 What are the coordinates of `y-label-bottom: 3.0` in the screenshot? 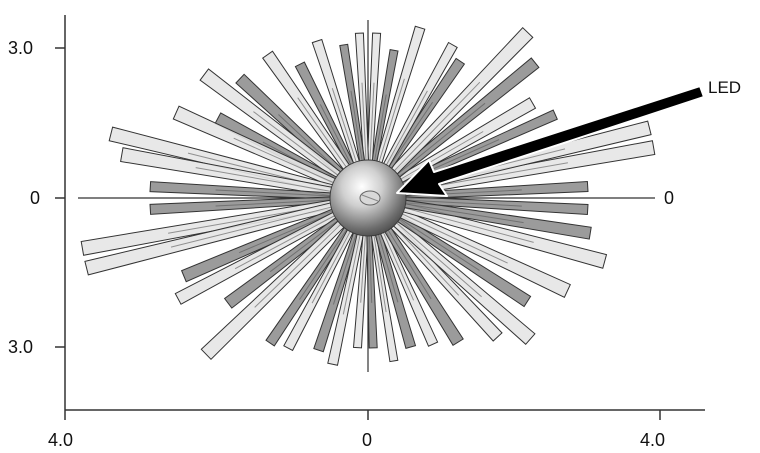 It's located at (20, 347).